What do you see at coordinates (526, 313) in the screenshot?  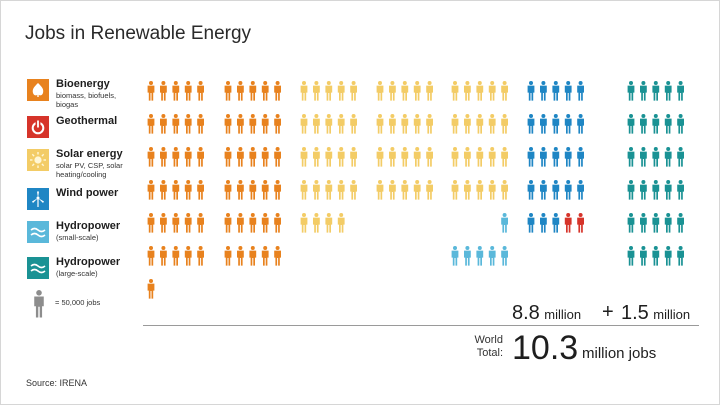 I see `subtotal-a-value: 8.8` at bounding box center [526, 313].